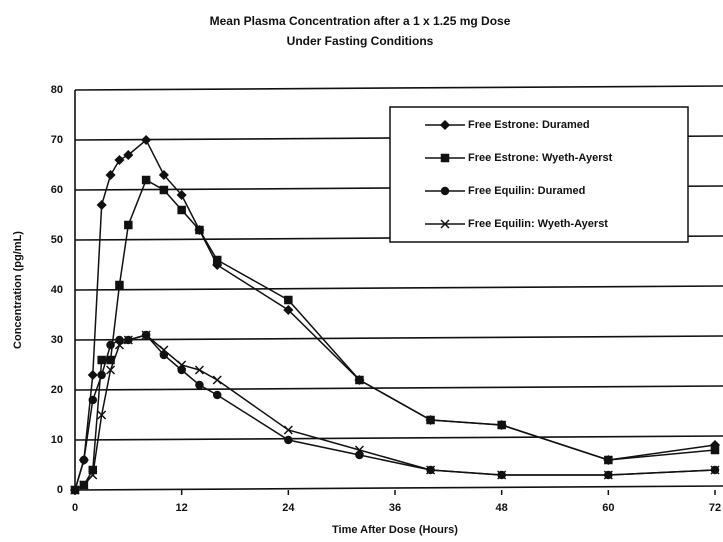 This screenshot has width=723, height=542. What do you see at coordinates (395, 508) in the screenshot?
I see `x-tick-label: 36` at bounding box center [395, 508].